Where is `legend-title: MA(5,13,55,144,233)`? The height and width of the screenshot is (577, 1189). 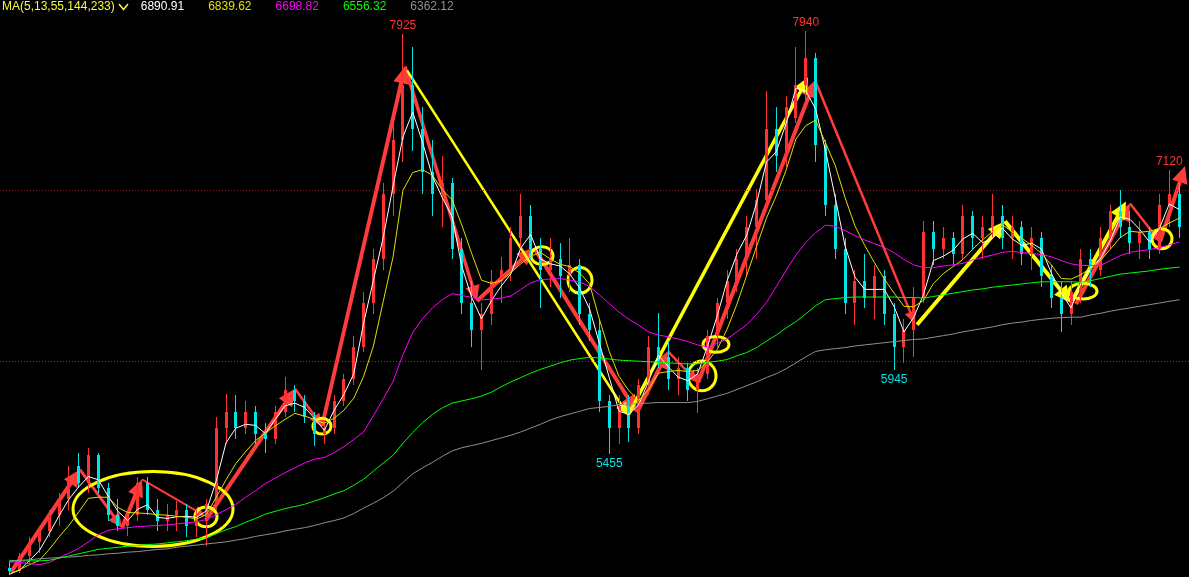
legend-title: MA(5,13,55,144,233) is located at coordinates (58, 6).